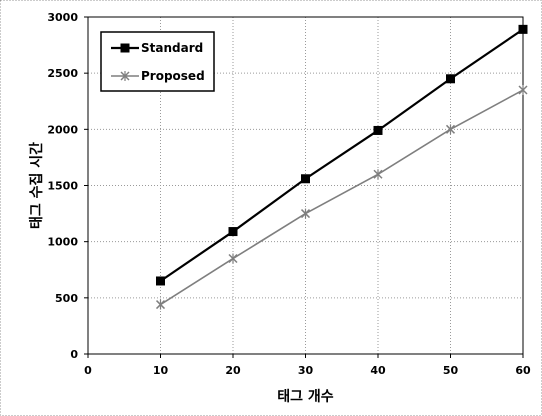 Image resolution: width=542 pixels, height=416 pixels. Describe the element at coordinates (62, 129) in the screenshot. I see `y-tick-label: 2000` at that location.